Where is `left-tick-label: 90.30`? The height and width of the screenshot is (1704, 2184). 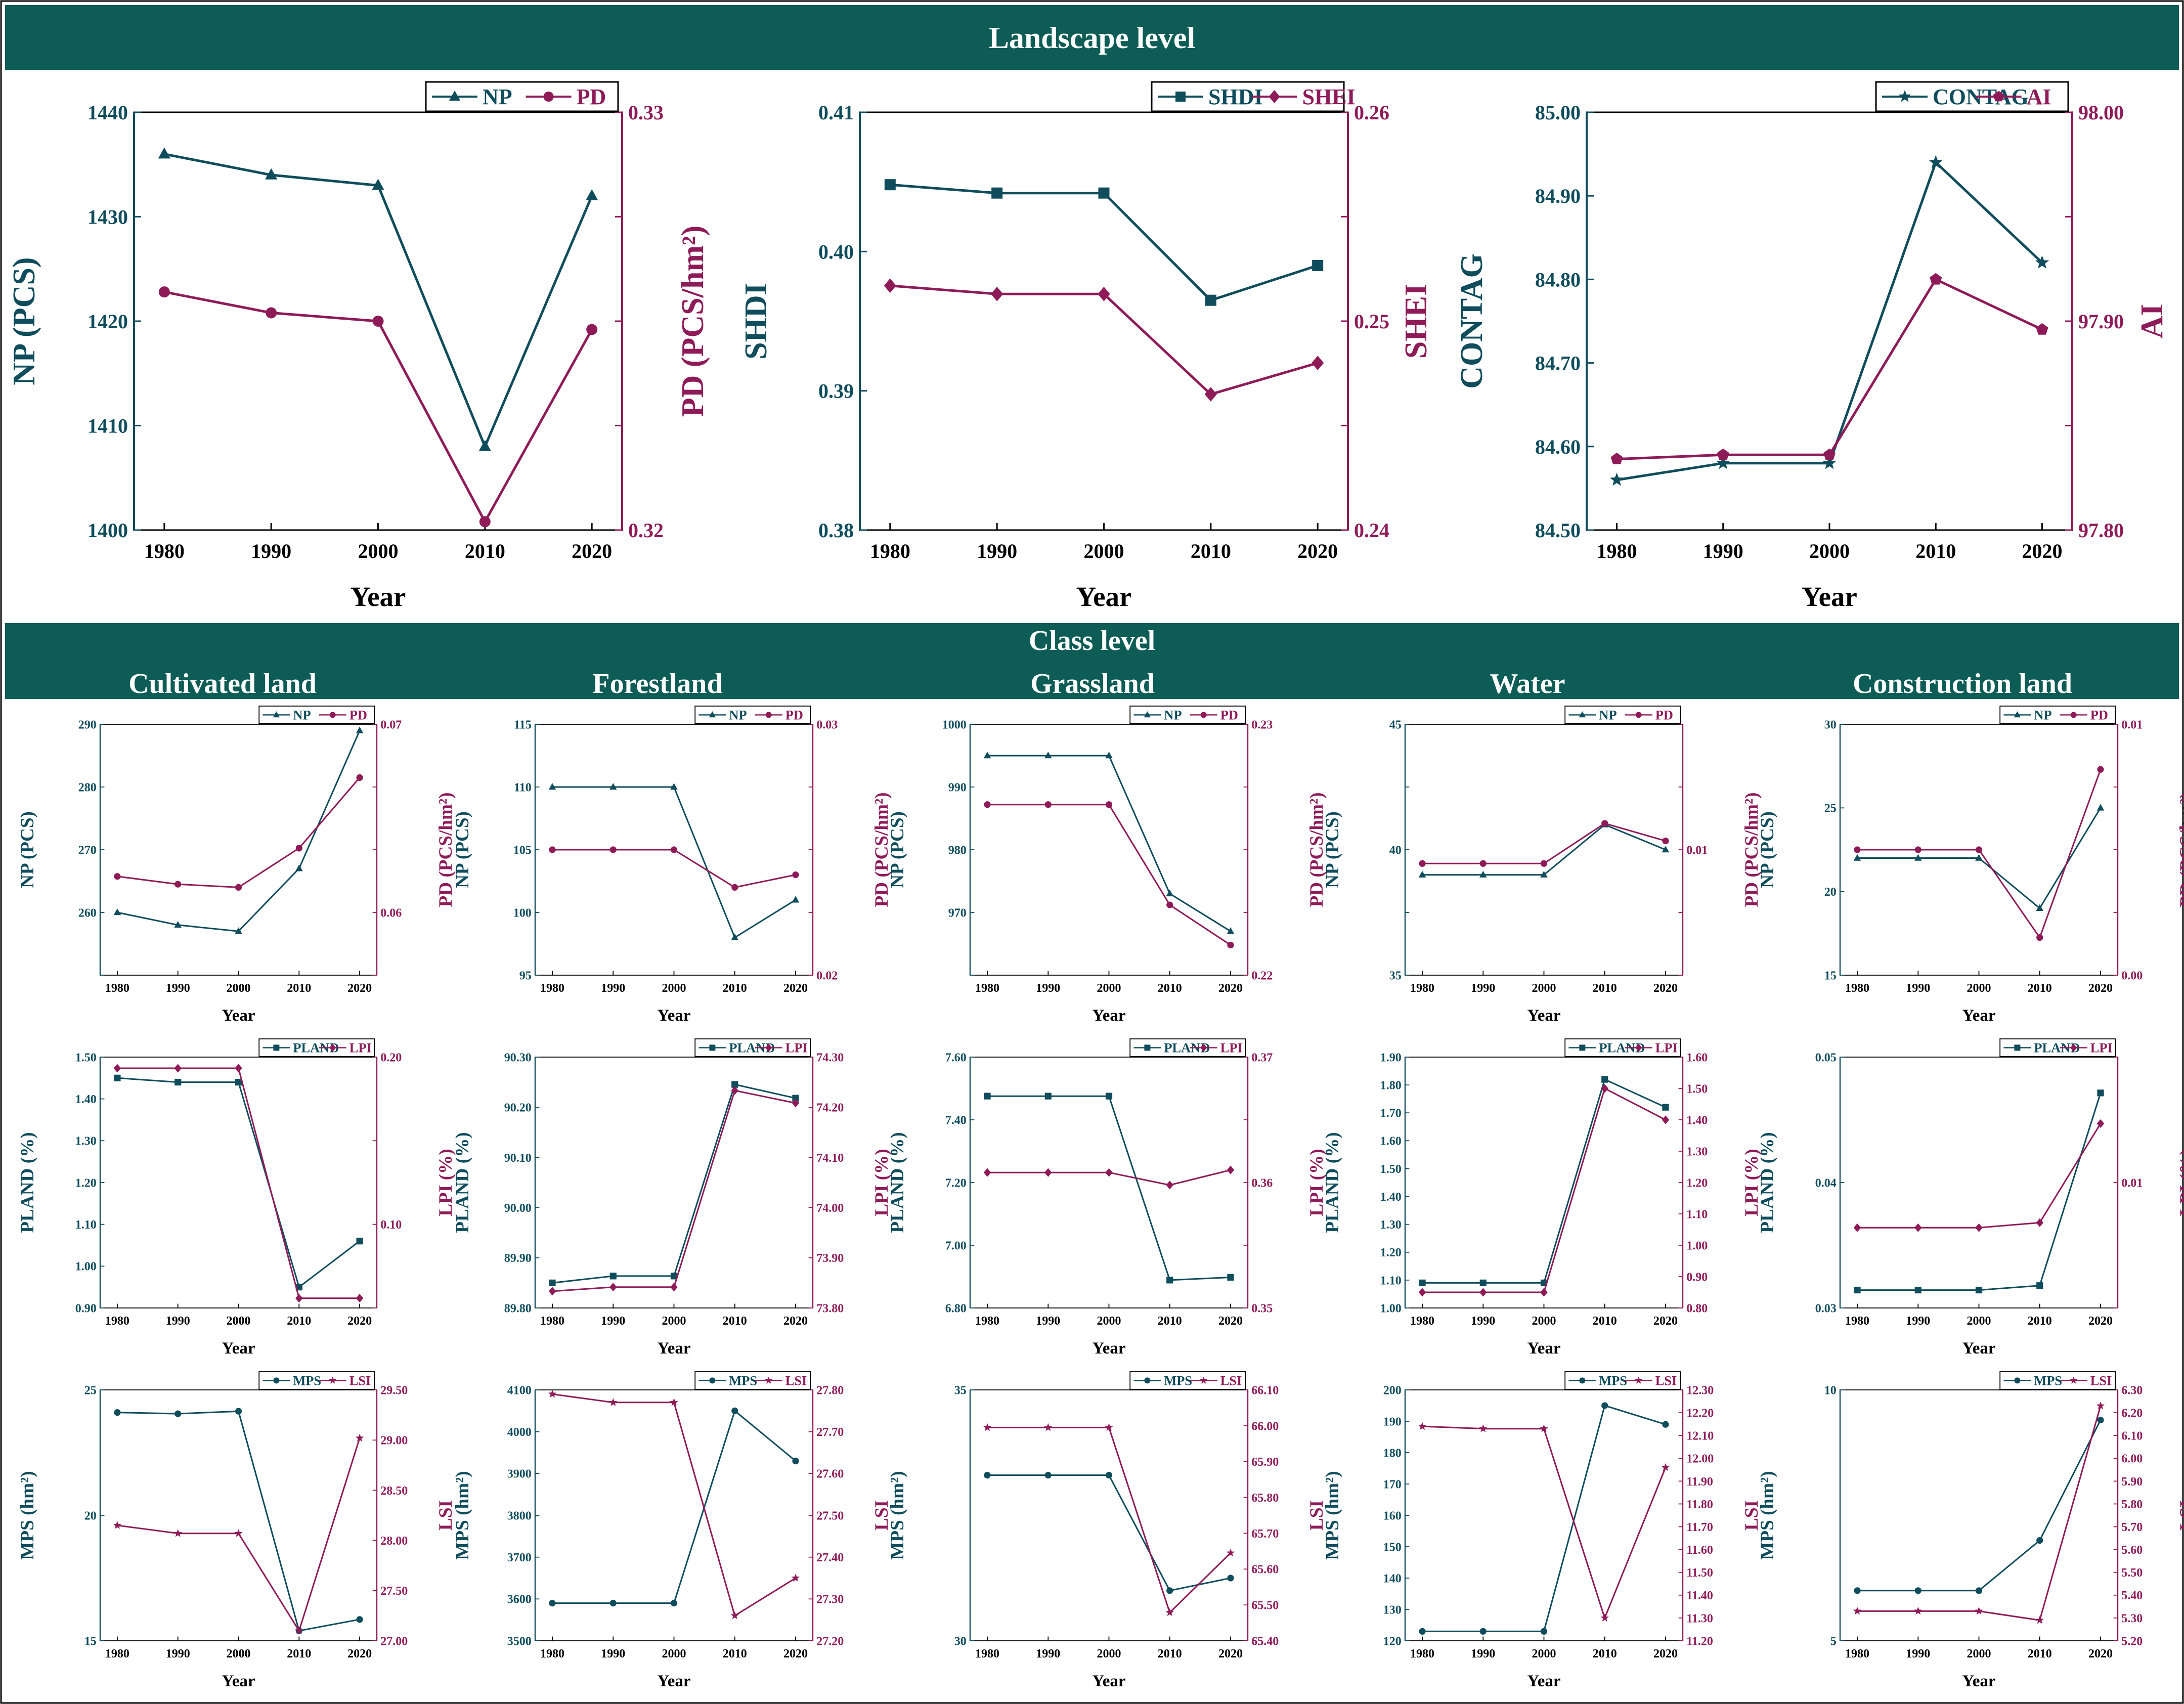
left-tick-label: 90.30 is located at coordinates (518, 1057).